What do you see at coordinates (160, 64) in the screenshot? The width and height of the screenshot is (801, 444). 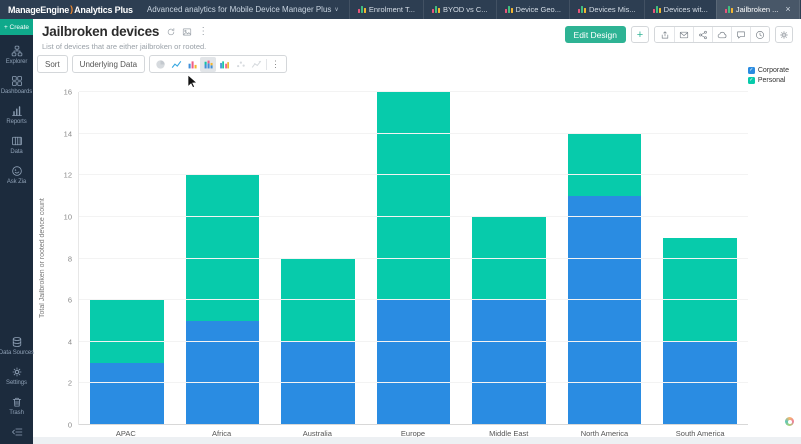 I see `pie-chart-icon` at bounding box center [160, 64].